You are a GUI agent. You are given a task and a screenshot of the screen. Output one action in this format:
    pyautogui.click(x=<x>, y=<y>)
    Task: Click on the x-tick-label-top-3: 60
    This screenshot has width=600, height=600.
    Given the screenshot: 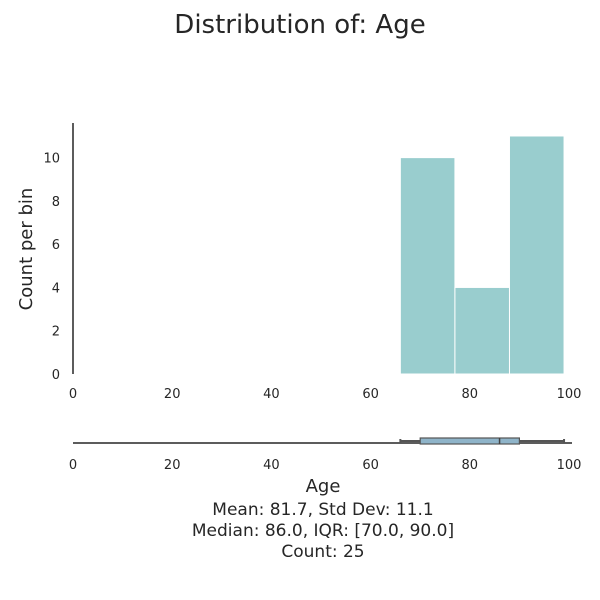 What is the action you would take?
    pyautogui.click(x=370, y=394)
    